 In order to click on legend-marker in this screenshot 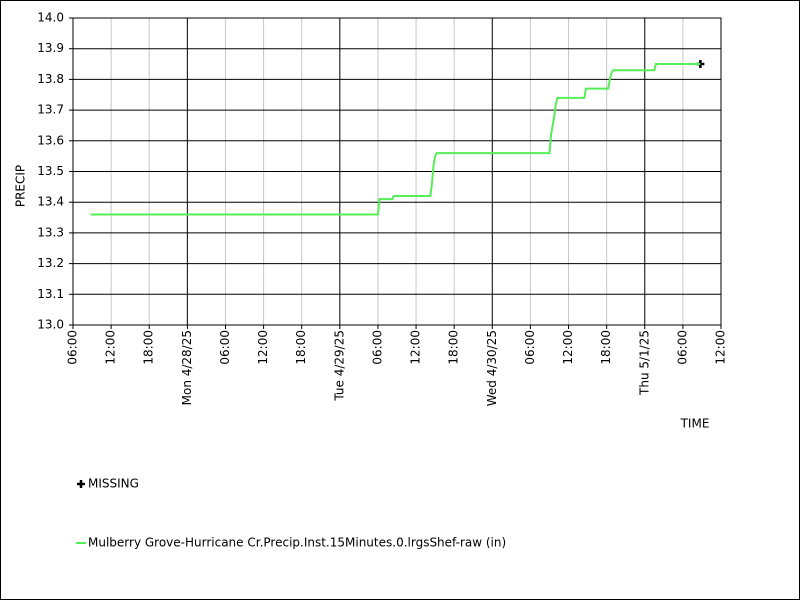, I will do `click(81, 484)`.